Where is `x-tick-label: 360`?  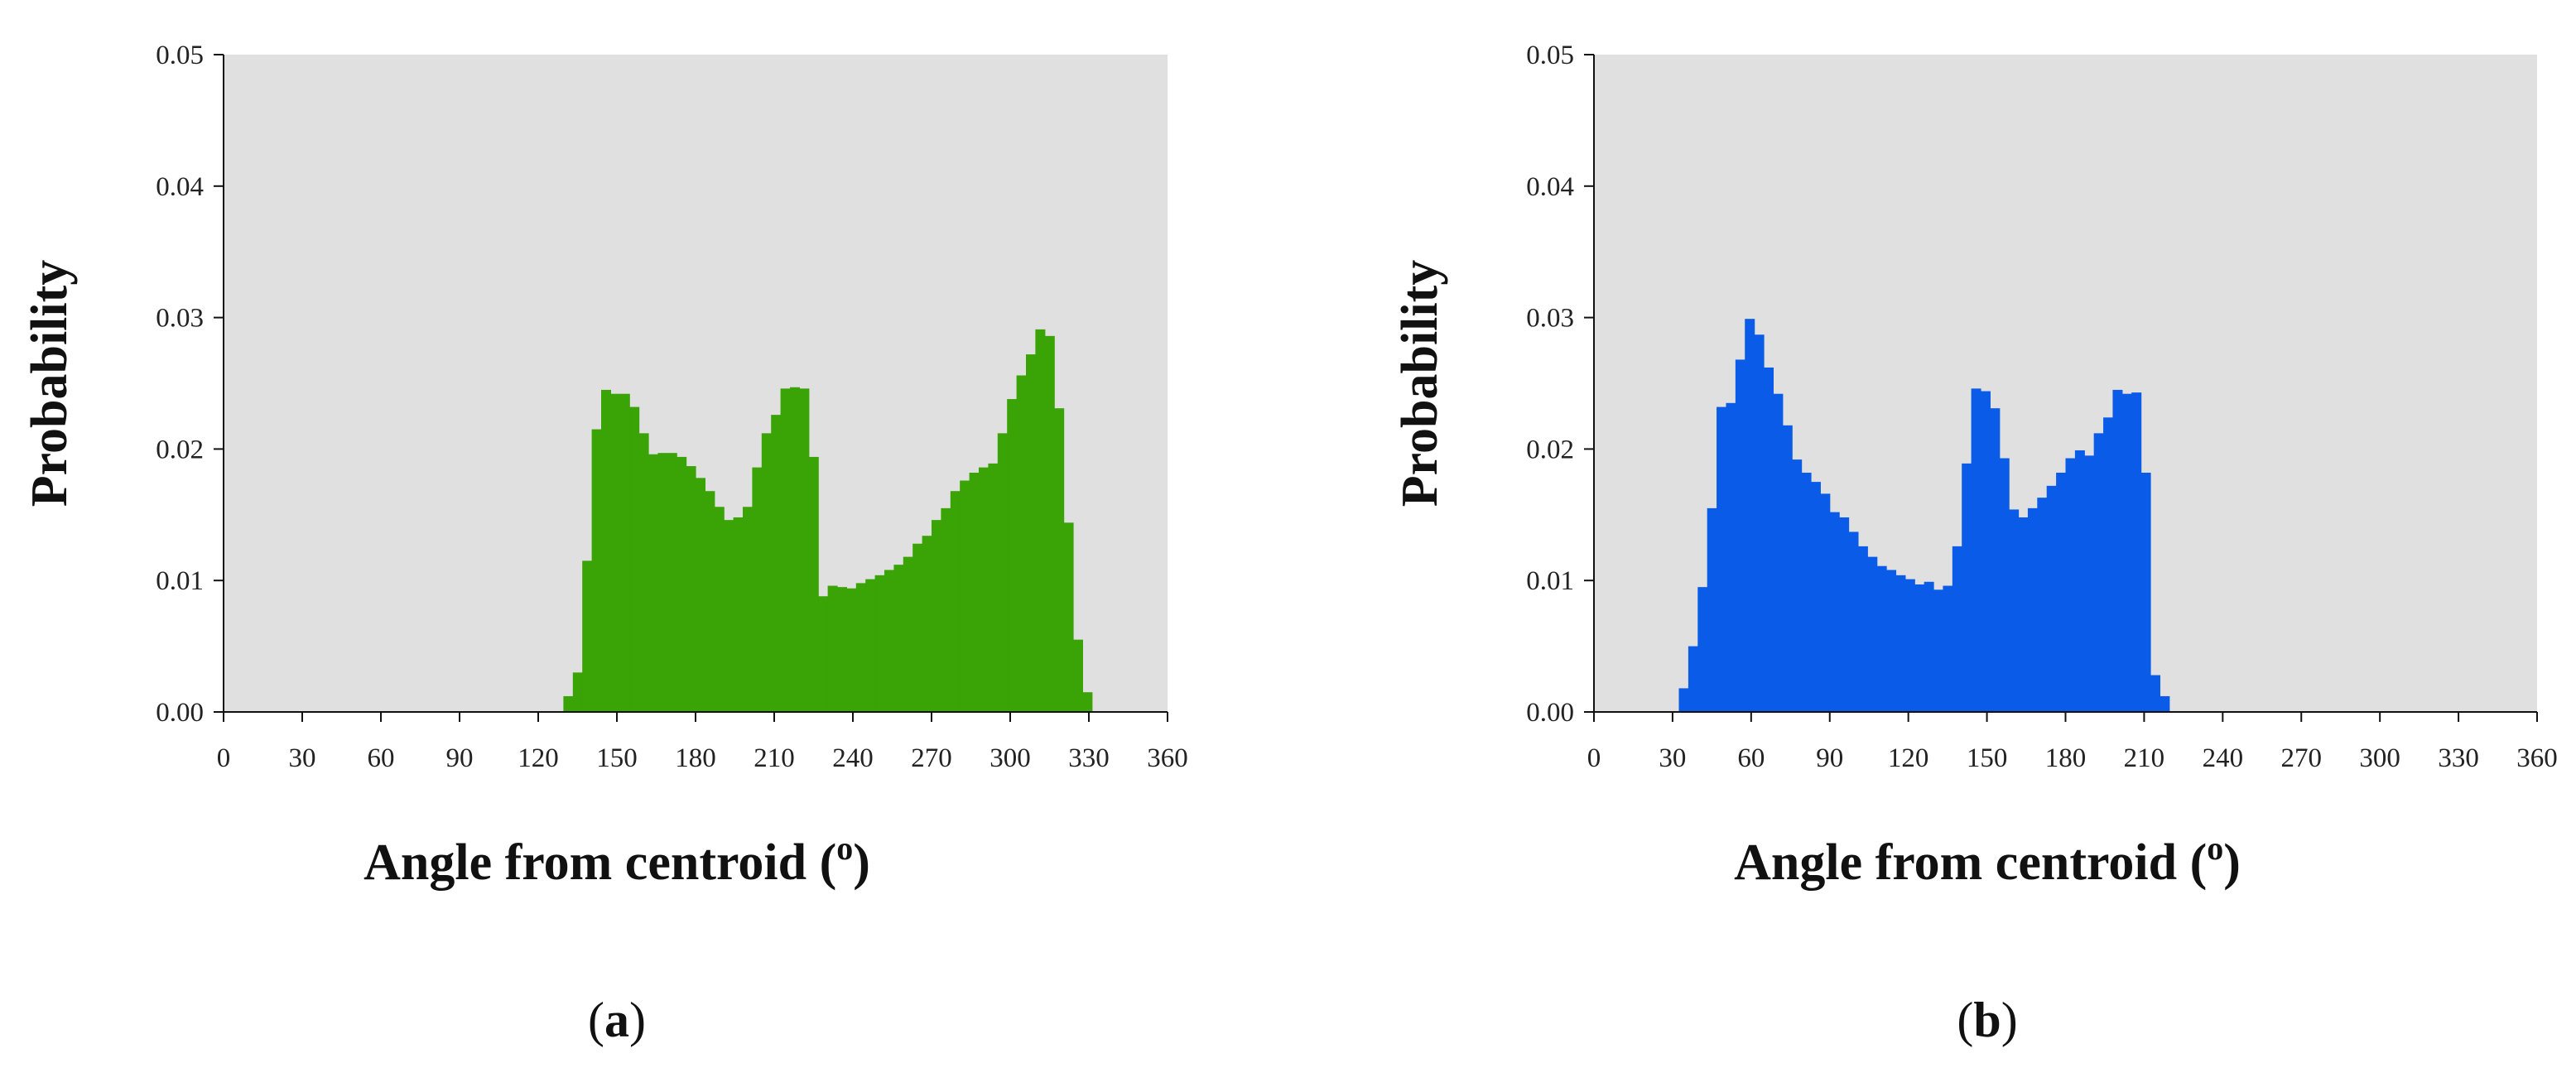
x-tick-label: 360 is located at coordinates (2537, 758).